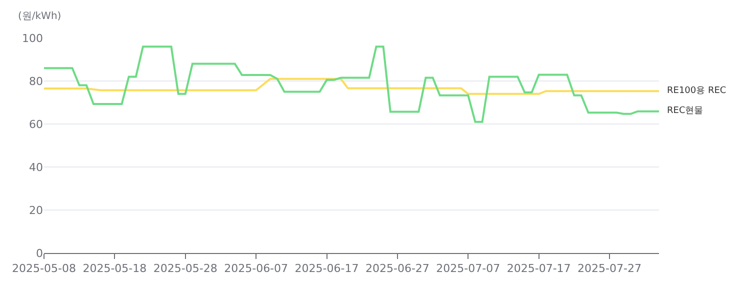 The height and width of the screenshot is (290, 741). What do you see at coordinates (538, 269) in the screenshot?
I see `x-tick-label: 2025-07-17` at bounding box center [538, 269].